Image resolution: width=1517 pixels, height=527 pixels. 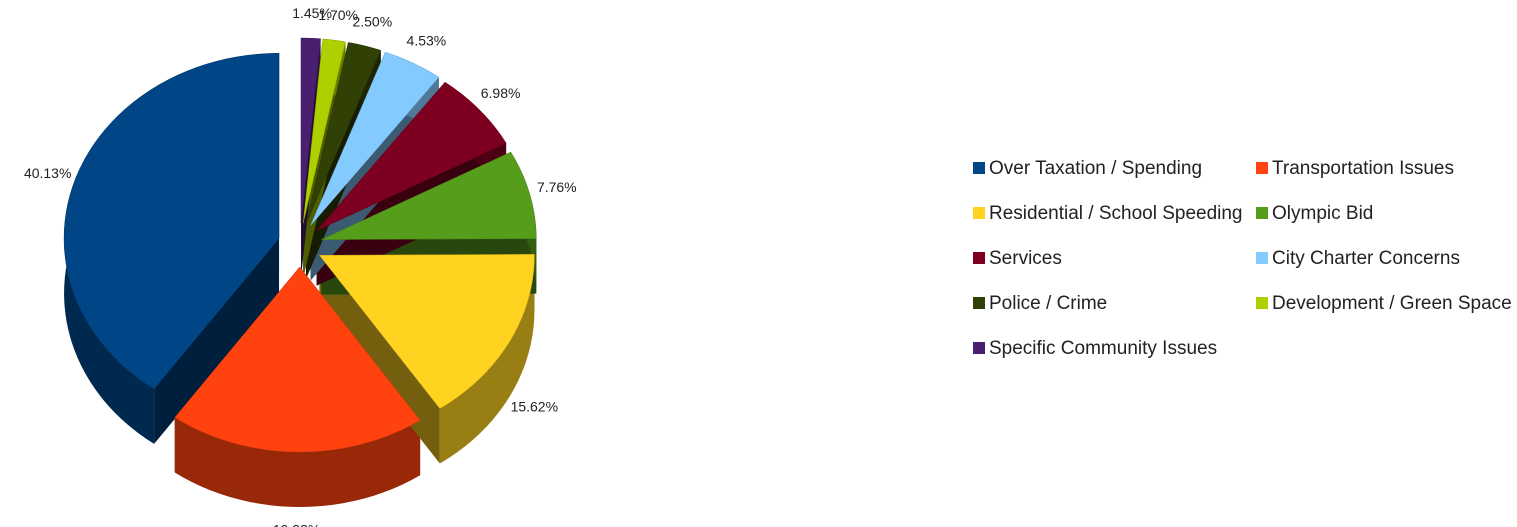 What do you see at coordinates (1392, 303) in the screenshot?
I see `legend-label: Development / Green Space` at bounding box center [1392, 303].